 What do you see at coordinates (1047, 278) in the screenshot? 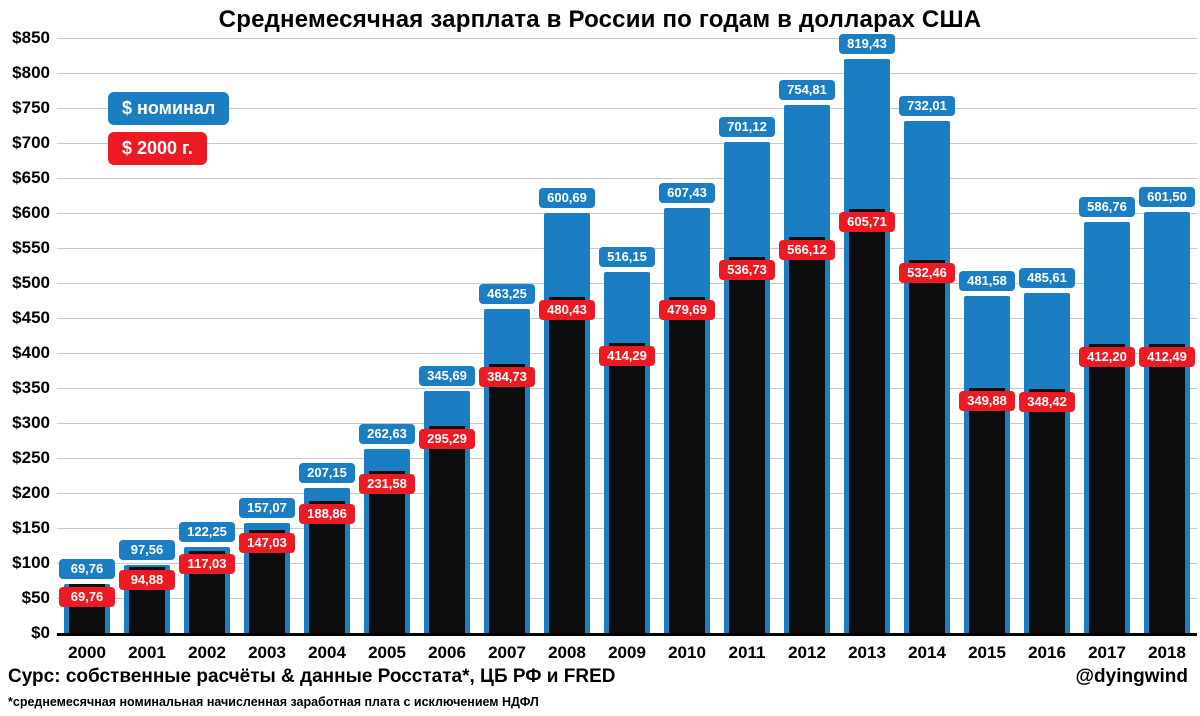
I see `nominal-value-label: 485,61` at bounding box center [1047, 278].